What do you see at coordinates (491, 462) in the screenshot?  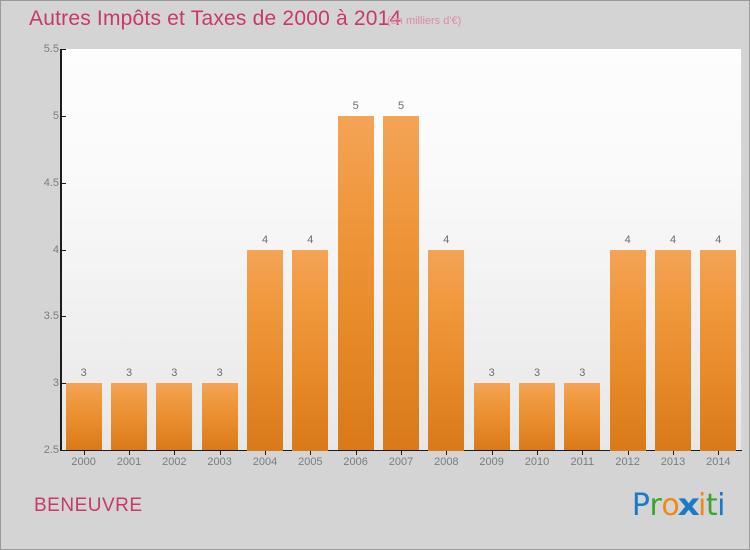 I see `x-axis-tick-label: 2009` at bounding box center [491, 462].